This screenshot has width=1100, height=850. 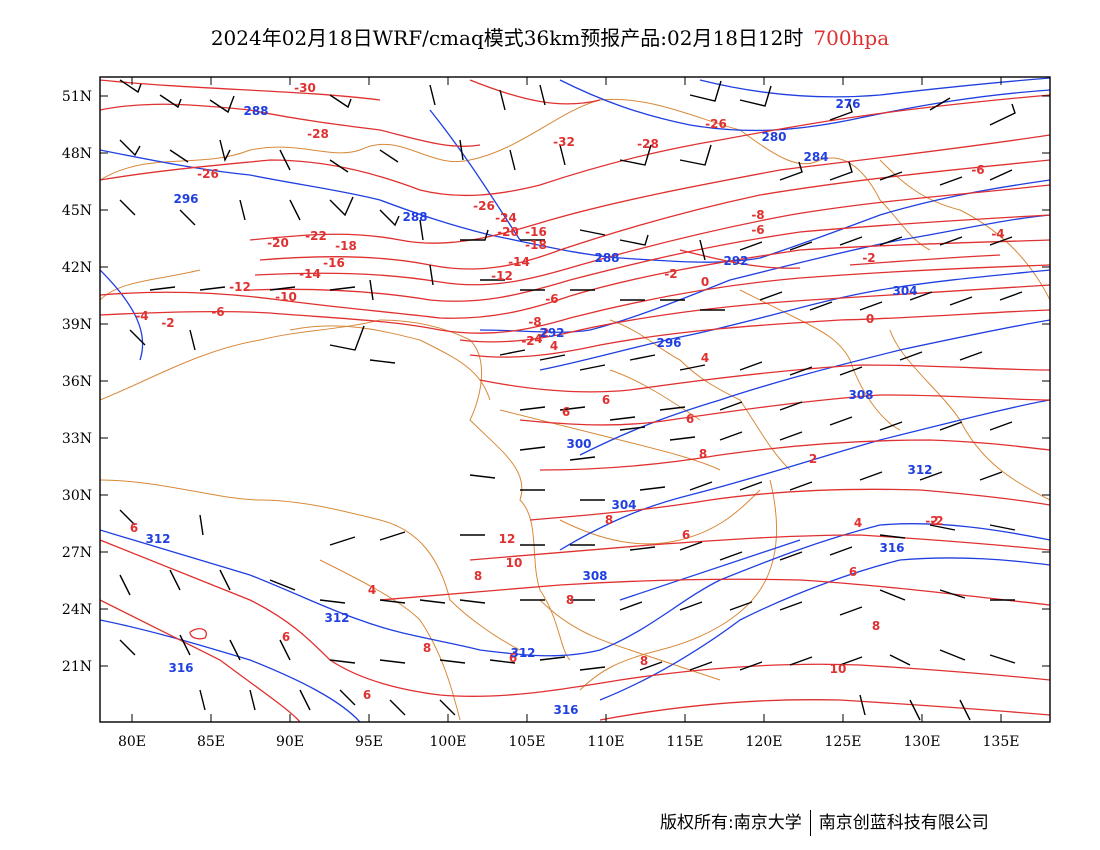 I want to click on lon-label: 135E, so click(x=1001, y=742).